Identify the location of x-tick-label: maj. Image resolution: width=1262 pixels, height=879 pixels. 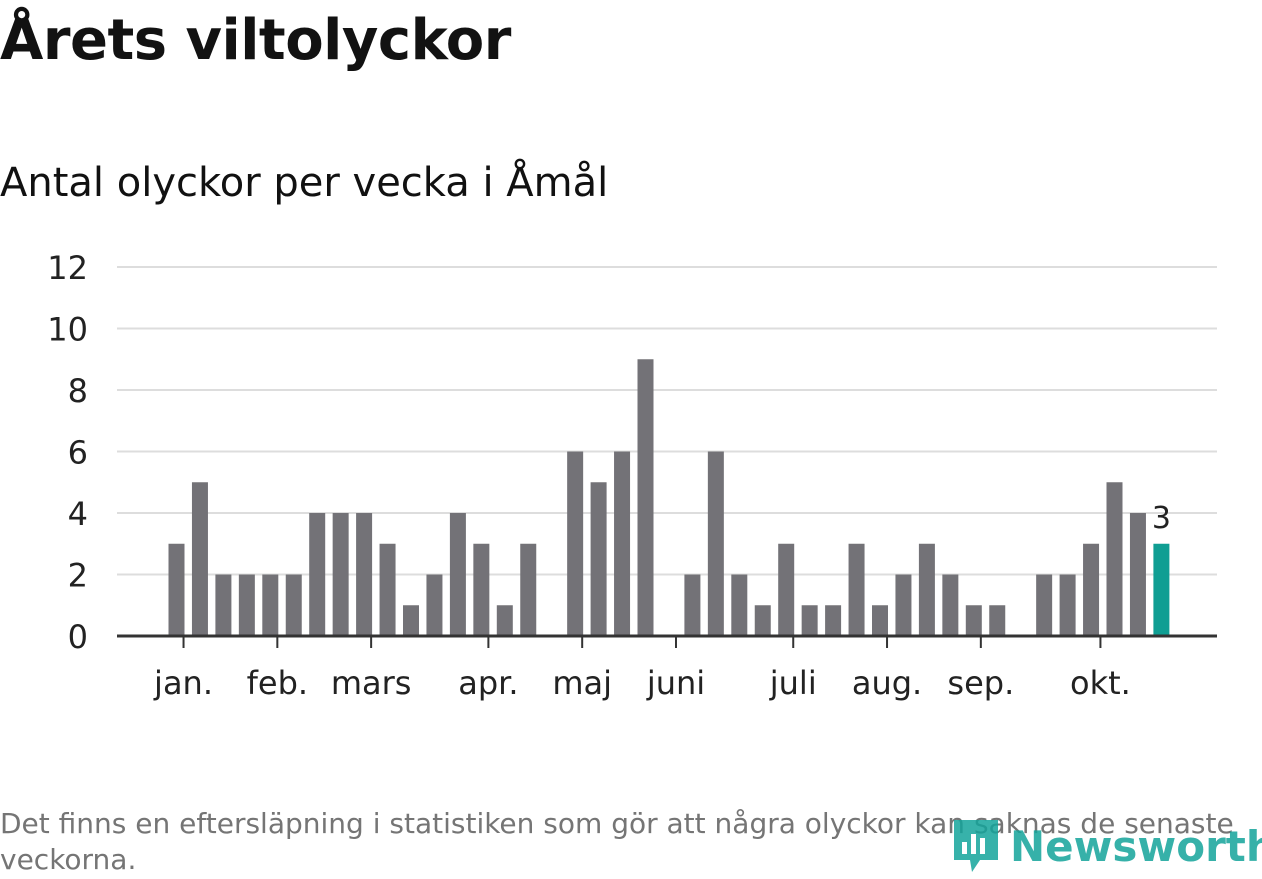
(582, 683).